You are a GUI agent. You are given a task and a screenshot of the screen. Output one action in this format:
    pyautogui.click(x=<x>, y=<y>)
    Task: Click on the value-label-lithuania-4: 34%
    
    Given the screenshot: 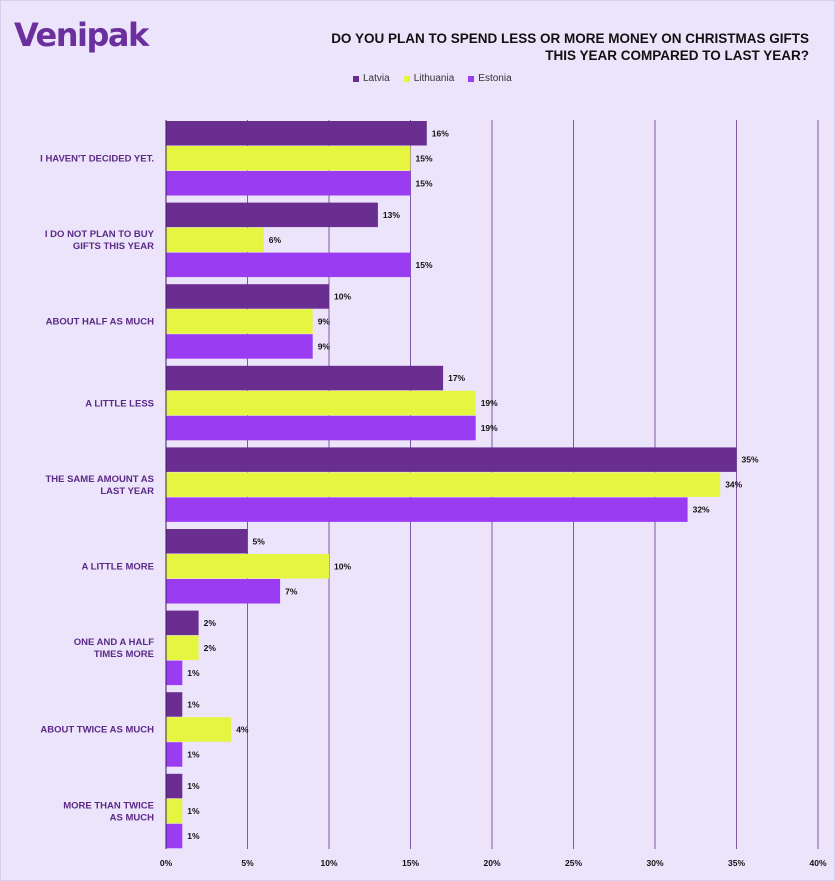 What is the action you would take?
    pyautogui.click(x=733, y=485)
    